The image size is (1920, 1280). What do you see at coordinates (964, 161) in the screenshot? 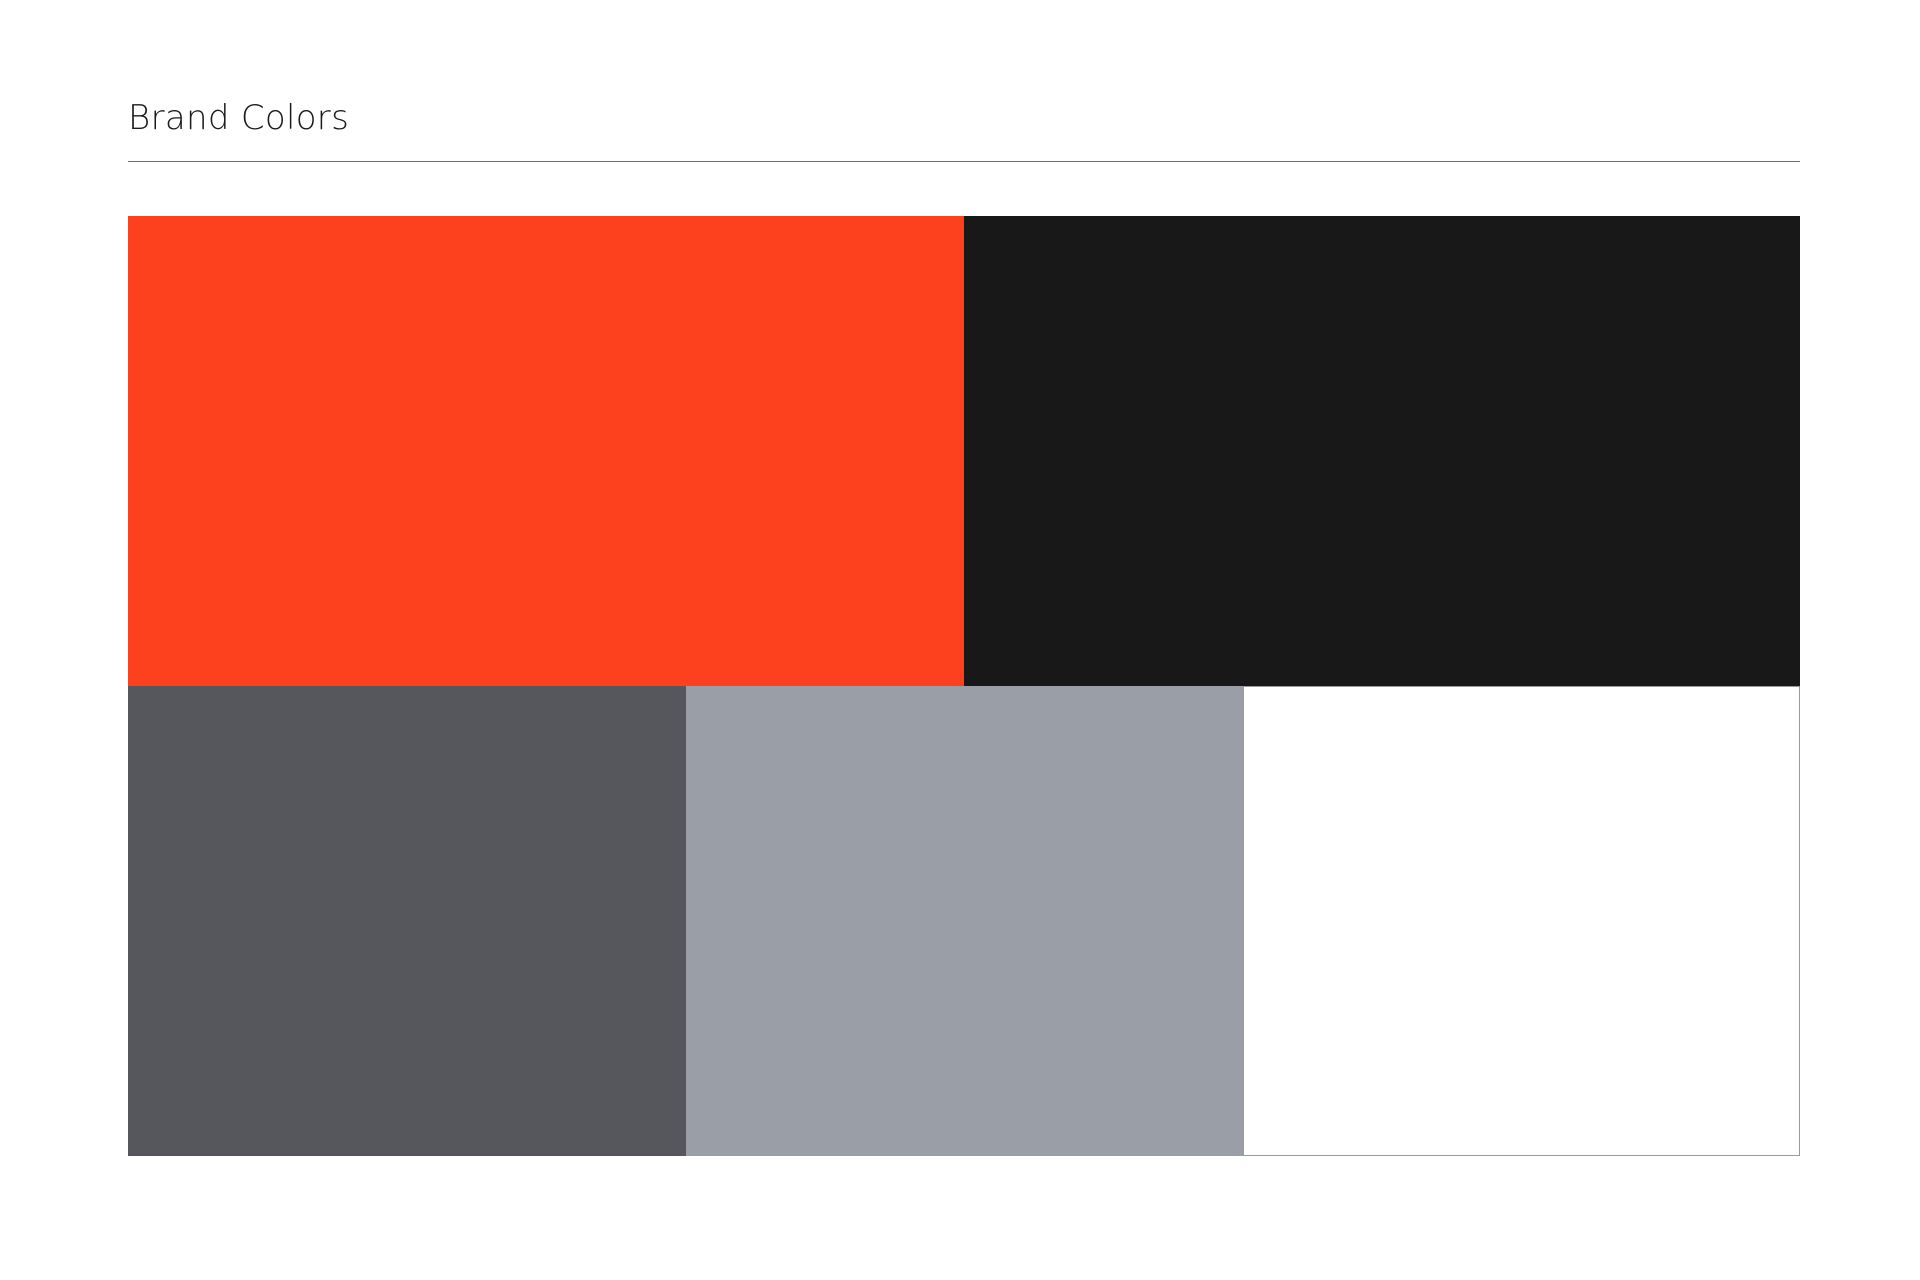
I see `title-divider` at bounding box center [964, 161].